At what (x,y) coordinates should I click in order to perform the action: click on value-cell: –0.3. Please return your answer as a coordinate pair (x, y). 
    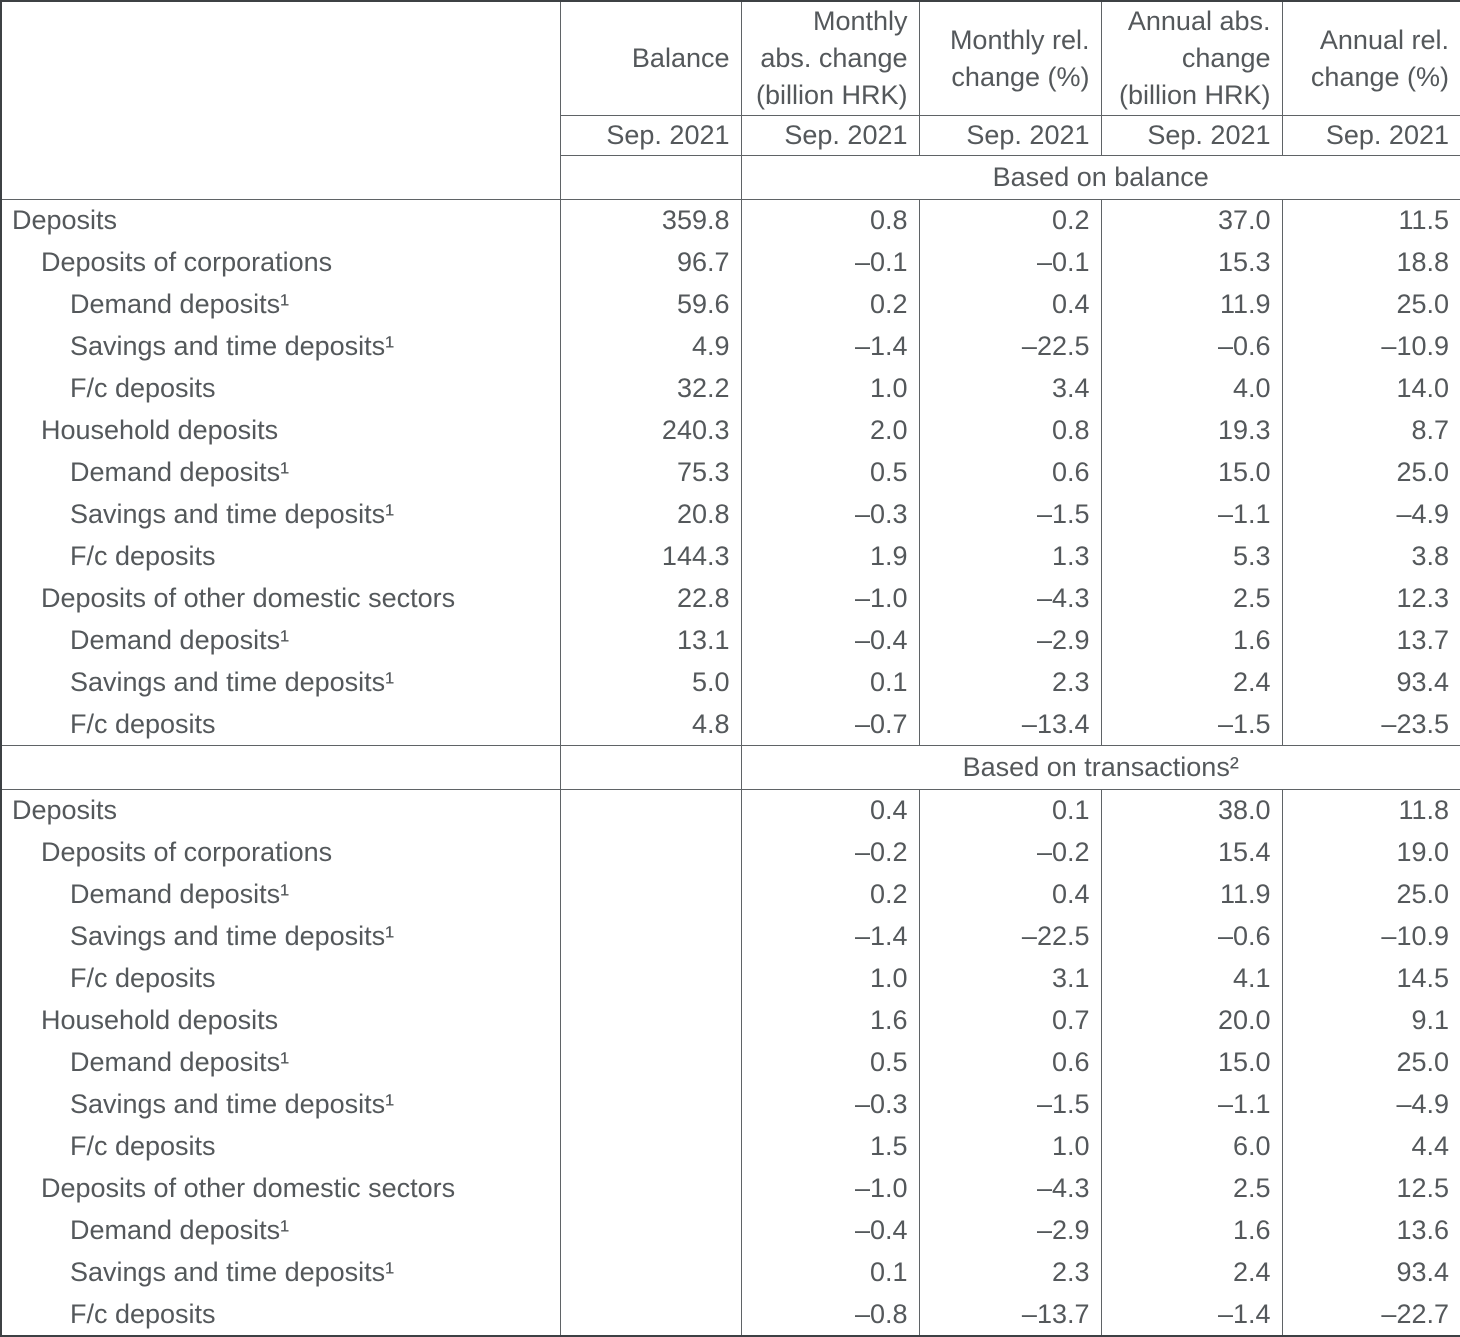
    Looking at the image, I should click on (829, 1104).